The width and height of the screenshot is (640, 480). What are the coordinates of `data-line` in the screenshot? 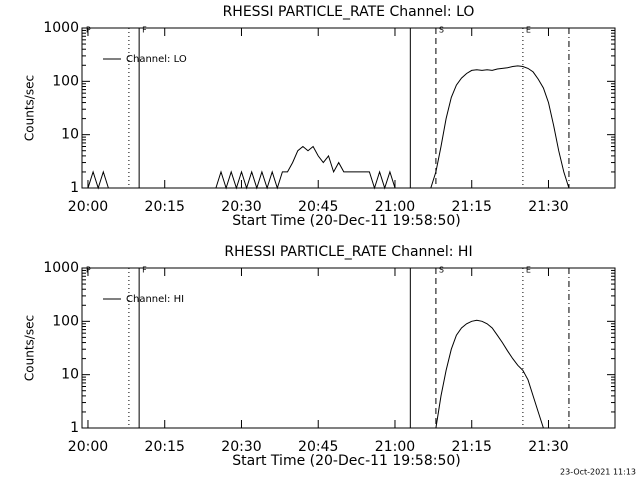 It's located at (489, 374).